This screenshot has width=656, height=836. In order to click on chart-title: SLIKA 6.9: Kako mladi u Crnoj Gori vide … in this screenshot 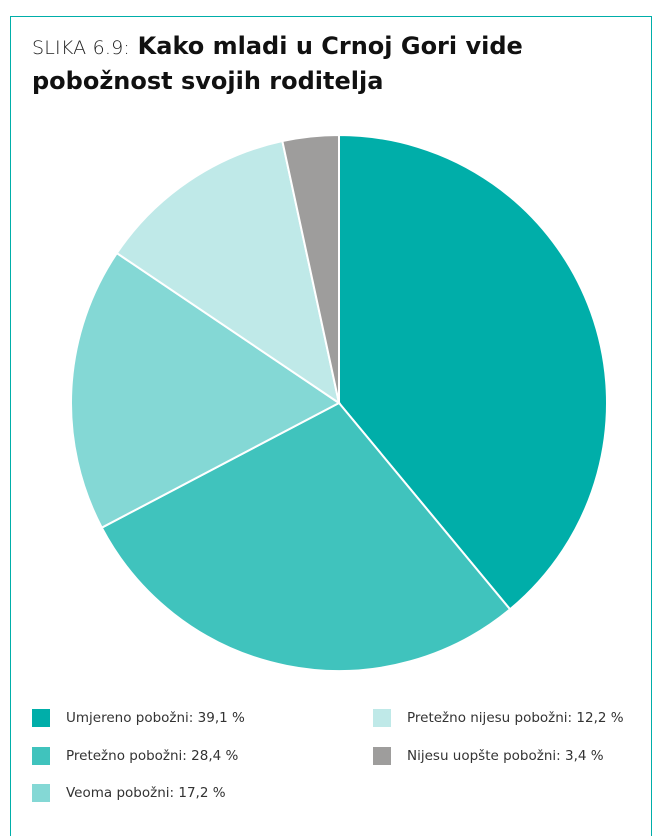, I will do `click(332, 64)`.